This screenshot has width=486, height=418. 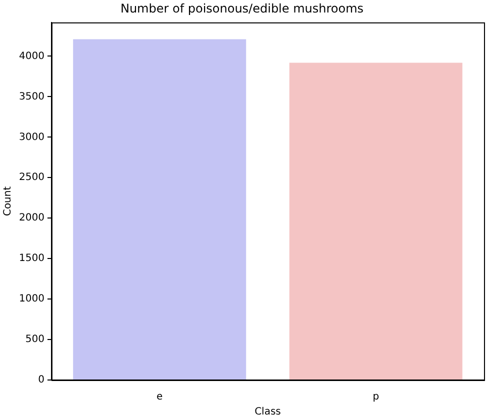 What do you see at coordinates (41, 380) in the screenshot?
I see `y-tick-label: 0` at bounding box center [41, 380].